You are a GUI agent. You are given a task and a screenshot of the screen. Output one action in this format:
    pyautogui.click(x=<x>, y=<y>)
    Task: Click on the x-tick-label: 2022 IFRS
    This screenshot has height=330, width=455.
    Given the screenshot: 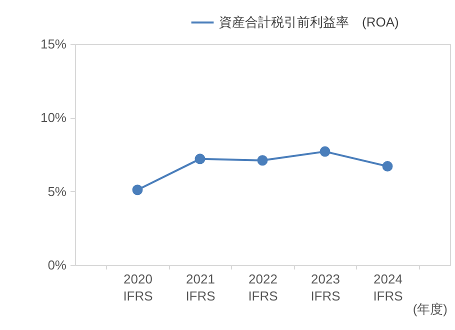 What is the action you would take?
    pyautogui.click(x=263, y=288)
    